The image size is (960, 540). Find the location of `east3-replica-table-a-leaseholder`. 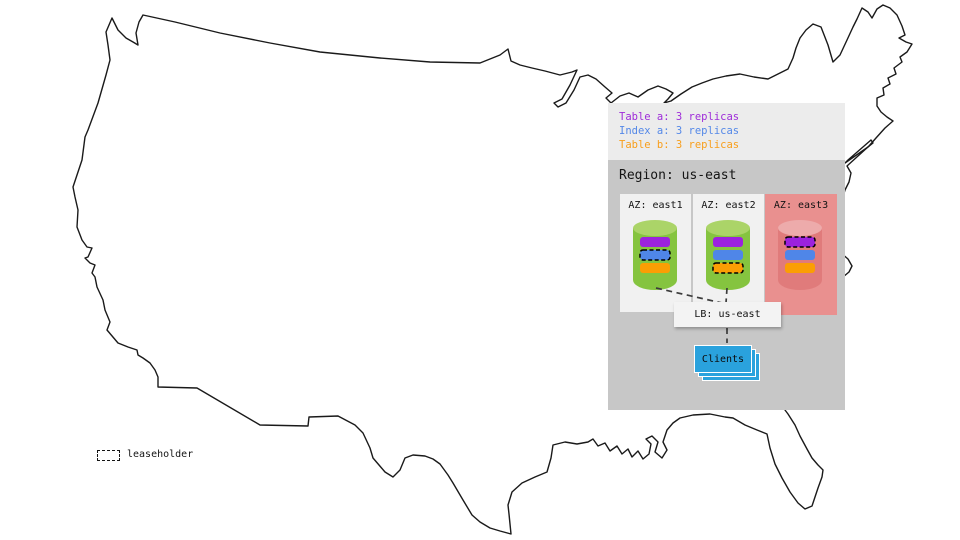

east3-replica-table-a-leaseholder is located at coordinates (800, 242).